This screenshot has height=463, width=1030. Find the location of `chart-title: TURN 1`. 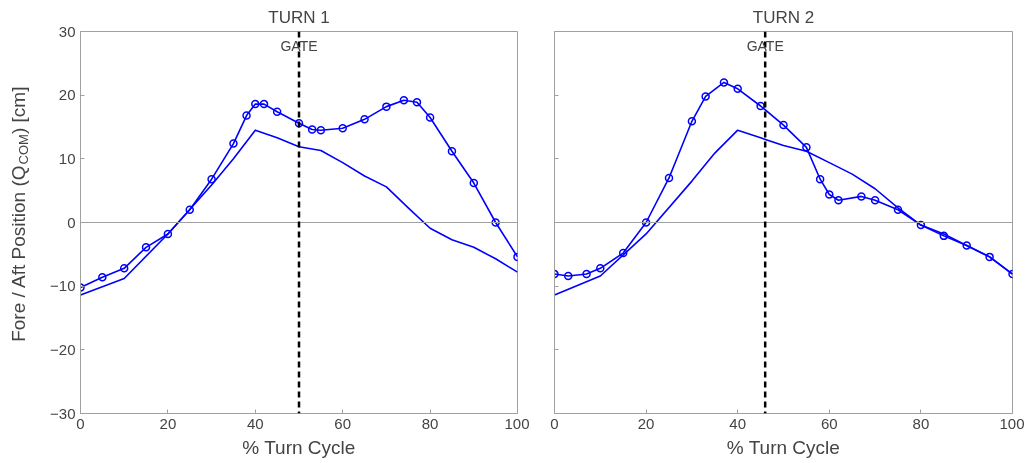

chart-title: TURN 1 is located at coordinates (299, 17).